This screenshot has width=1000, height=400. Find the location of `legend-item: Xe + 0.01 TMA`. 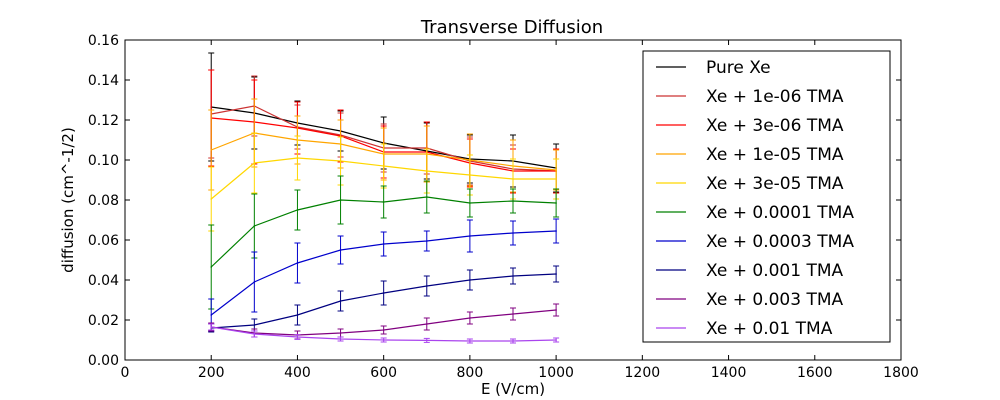

legend-item: Xe + 0.01 TMA is located at coordinates (744, 329).